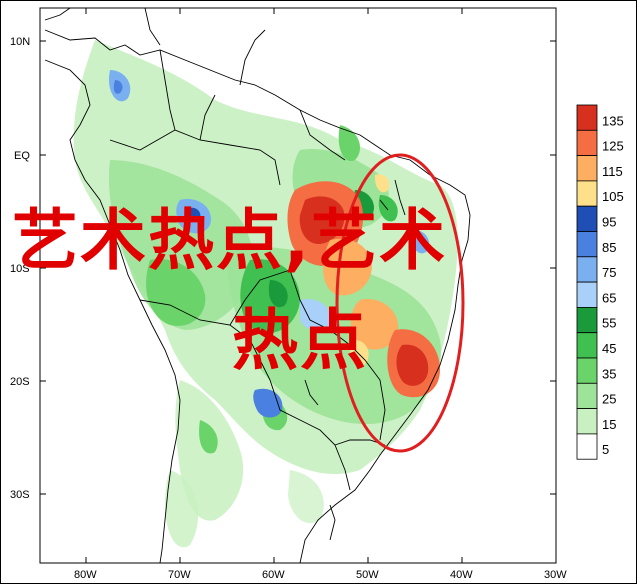  Describe the element at coordinates (609, 222) in the screenshot. I see `colorbar-label: 95` at that location.